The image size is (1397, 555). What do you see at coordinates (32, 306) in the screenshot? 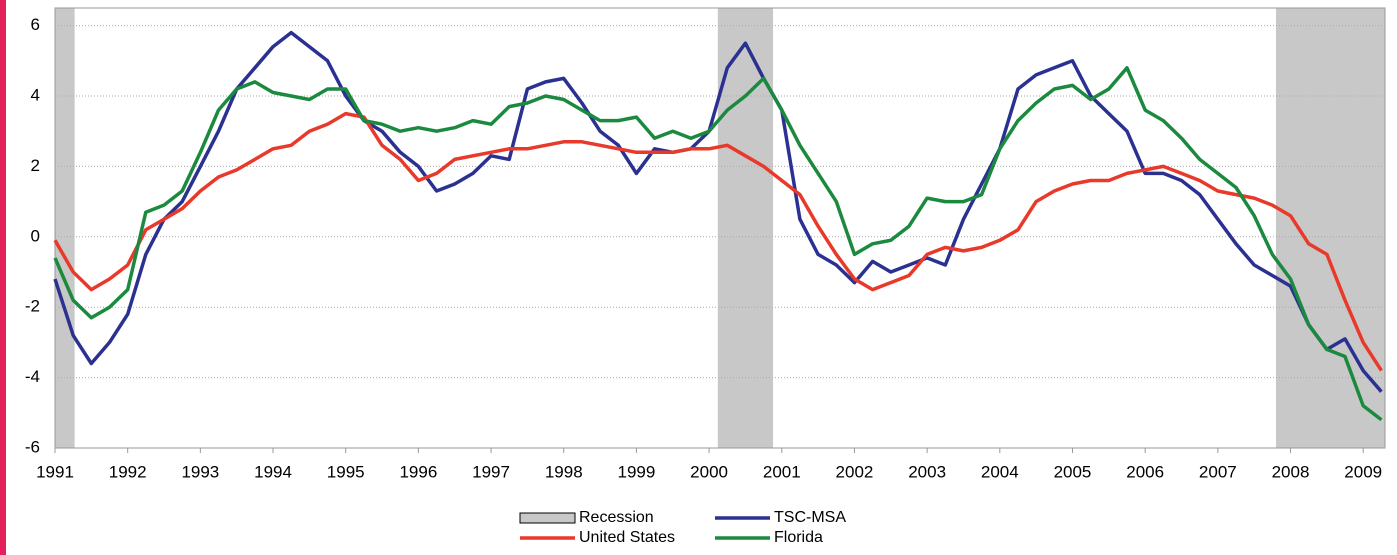
I see `y-tick-label: -2` at bounding box center [32, 306].